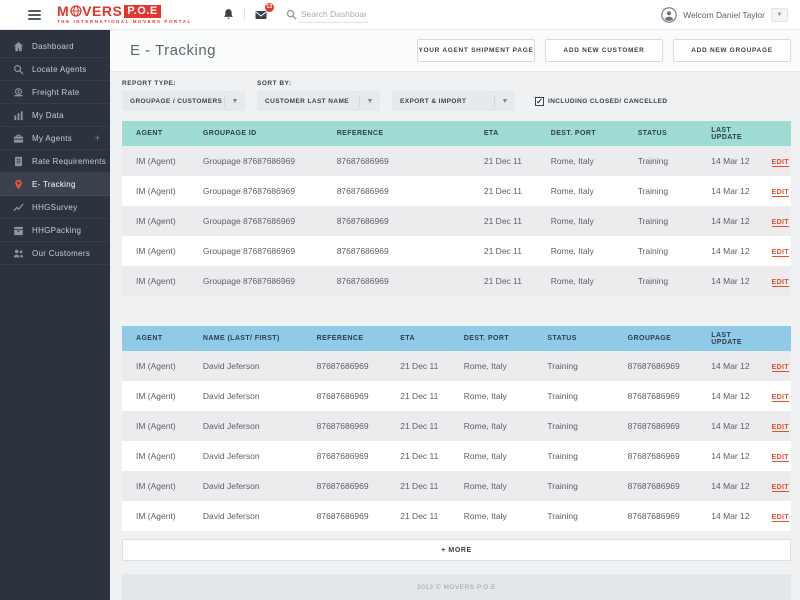  What do you see at coordinates (649, 338) in the screenshot?
I see `column-header: GROUPAGE` at bounding box center [649, 338].